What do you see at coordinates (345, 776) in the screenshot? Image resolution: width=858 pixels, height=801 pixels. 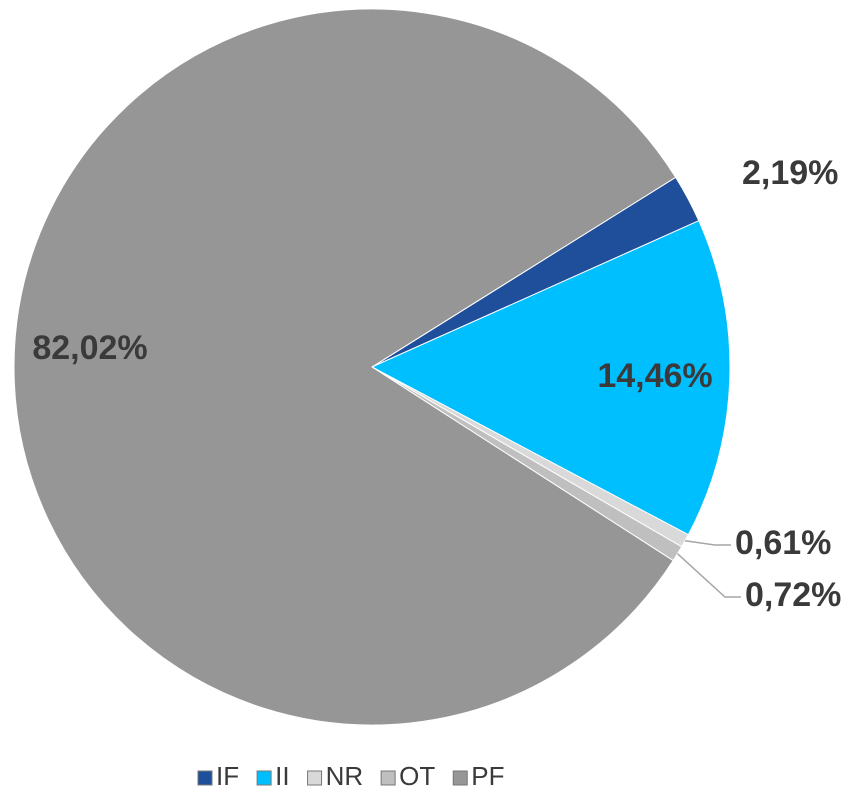 I see `legend-label: NR` at bounding box center [345, 776].